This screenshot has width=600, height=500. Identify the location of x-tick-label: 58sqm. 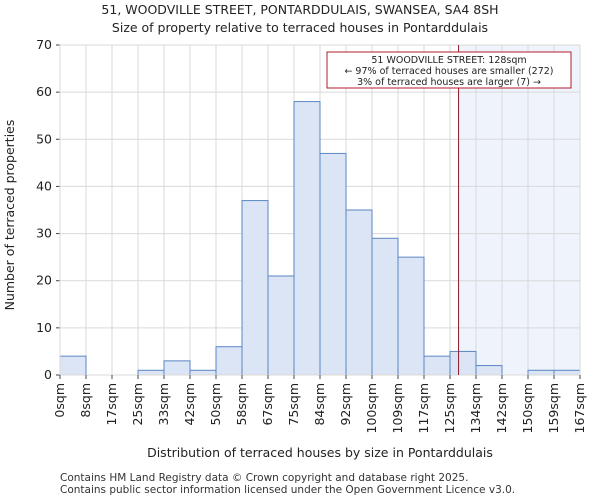
(241, 404).